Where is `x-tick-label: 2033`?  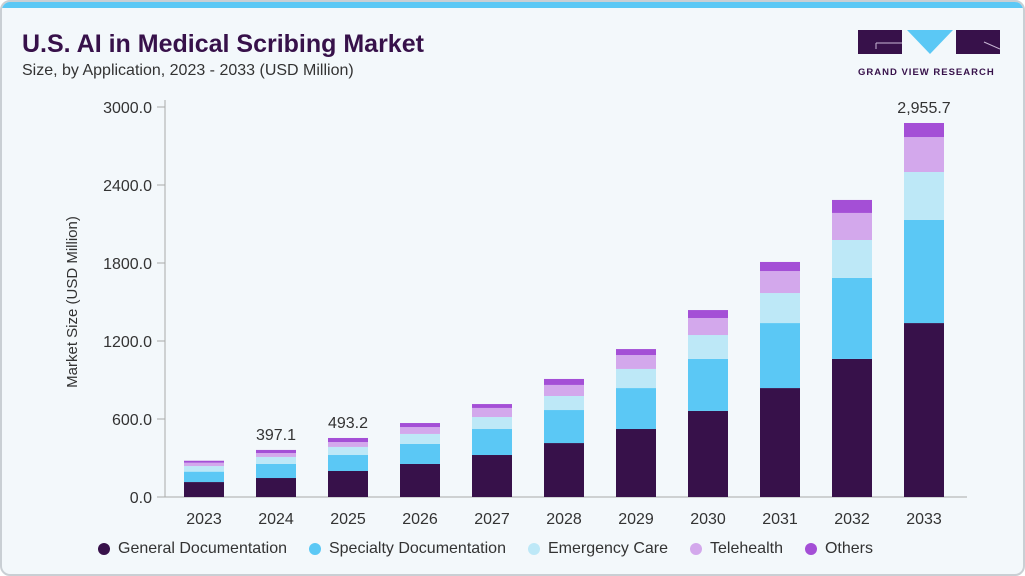 x-tick-label: 2033 is located at coordinates (924, 519).